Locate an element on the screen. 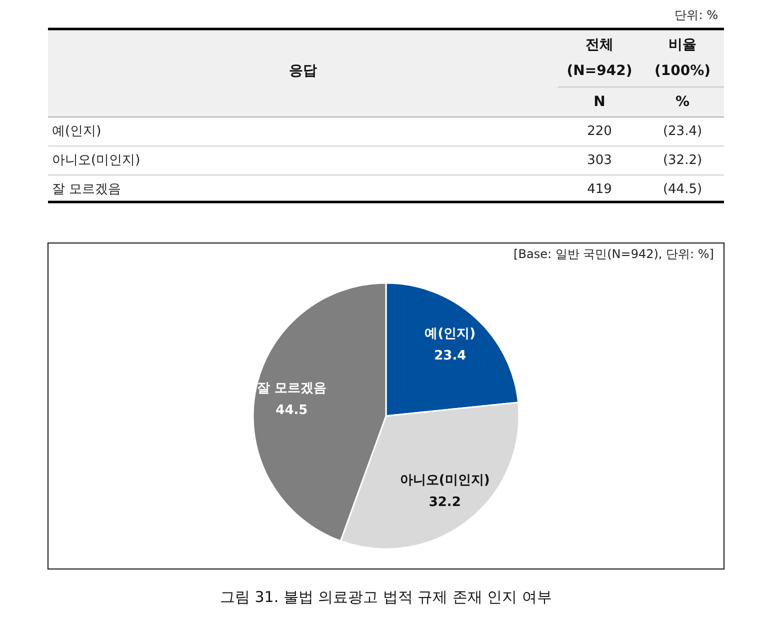 This screenshot has height=617, width=769. slice-label: 잘 모르겠음 is located at coordinates (291, 388).